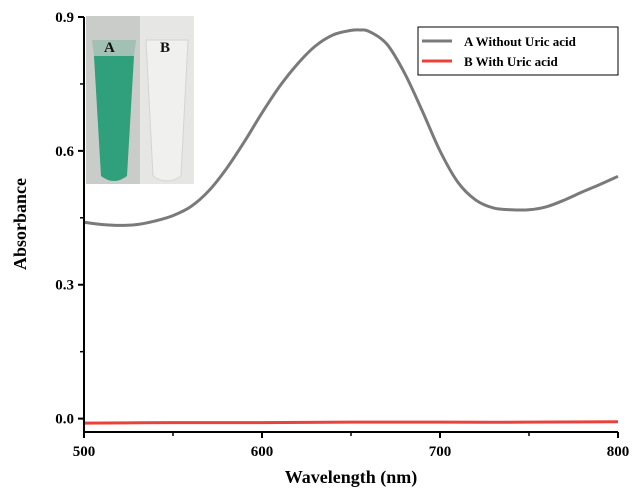 The height and width of the screenshot is (490, 632). What do you see at coordinates (351, 477) in the screenshot?
I see `x-axis-title: Wavelength (nm)` at bounding box center [351, 477].